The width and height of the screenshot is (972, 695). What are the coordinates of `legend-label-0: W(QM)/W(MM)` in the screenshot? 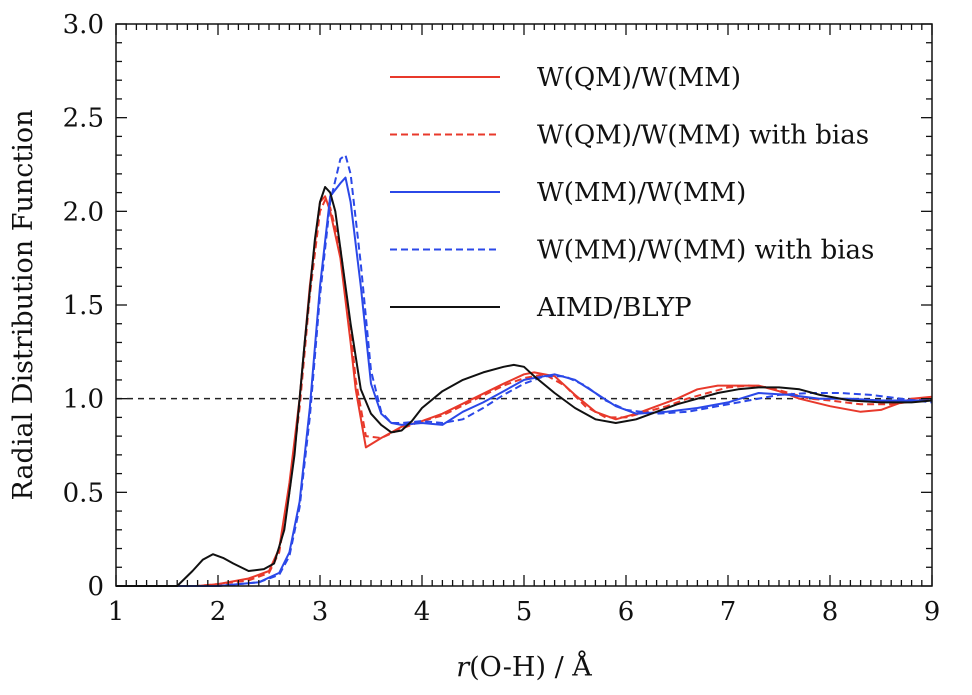 It's located at (639, 78).